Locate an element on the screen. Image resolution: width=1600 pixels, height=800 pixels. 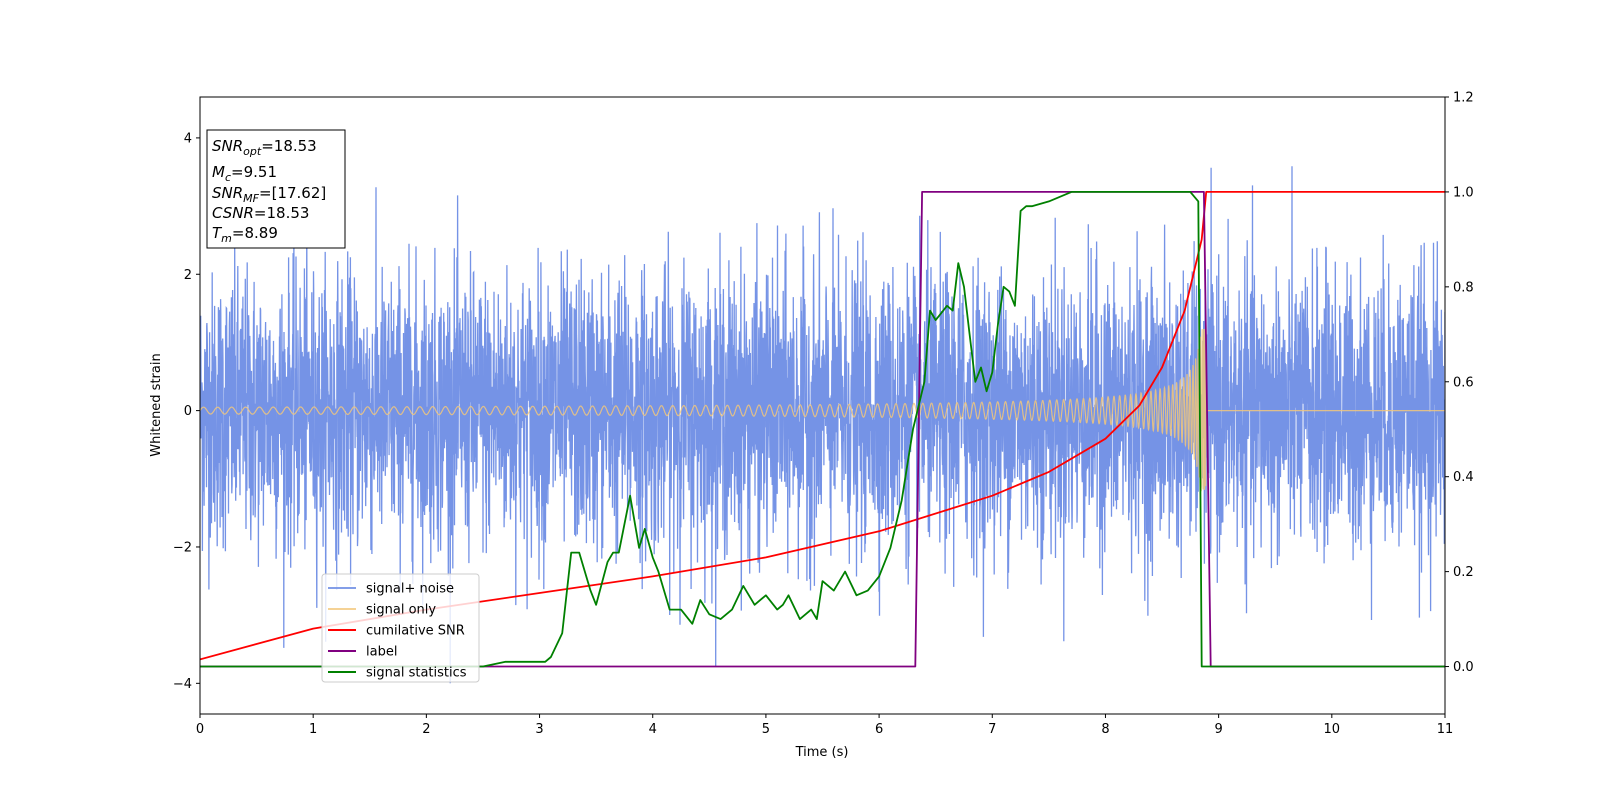
y-tick-label: −2 is located at coordinates (182, 547).